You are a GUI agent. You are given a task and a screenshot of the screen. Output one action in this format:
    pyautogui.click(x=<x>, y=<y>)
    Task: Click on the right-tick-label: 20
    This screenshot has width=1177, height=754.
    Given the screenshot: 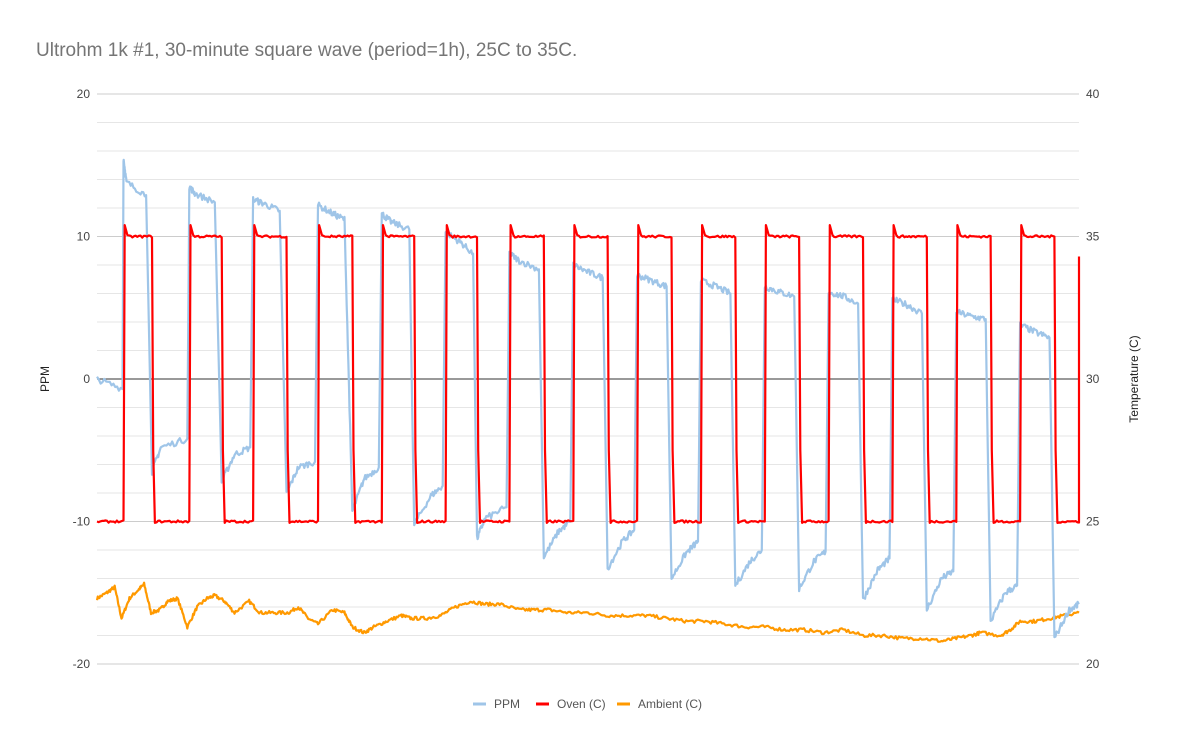 What is the action you would take?
    pyautogui.click(x=1093, y=664)
    